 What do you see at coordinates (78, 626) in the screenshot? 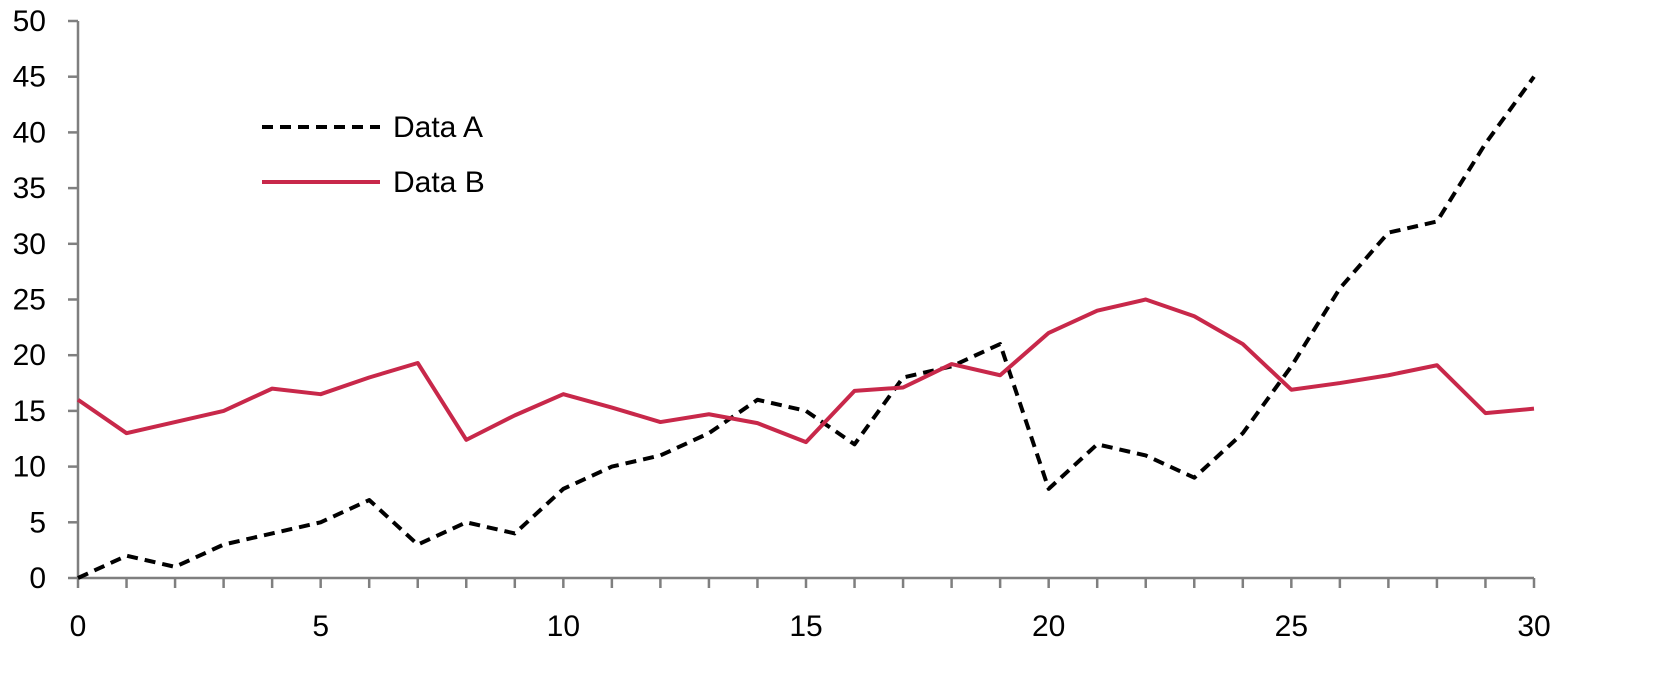
I see `x-tick-label: 0` at bounding box center [78, 626].